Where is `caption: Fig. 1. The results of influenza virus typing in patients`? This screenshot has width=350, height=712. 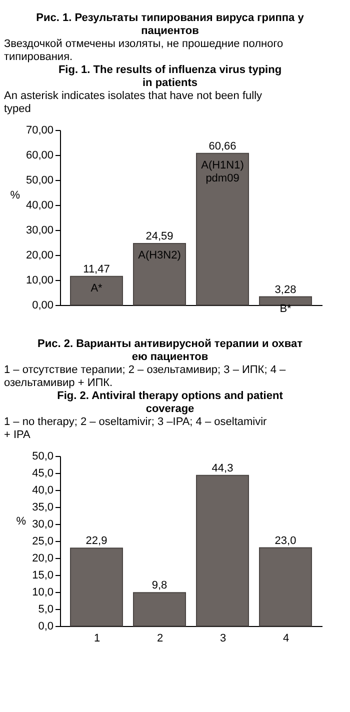 caption: Fig. 1. The results of influenza virus typing in patients is located at coordinates (170, 76).